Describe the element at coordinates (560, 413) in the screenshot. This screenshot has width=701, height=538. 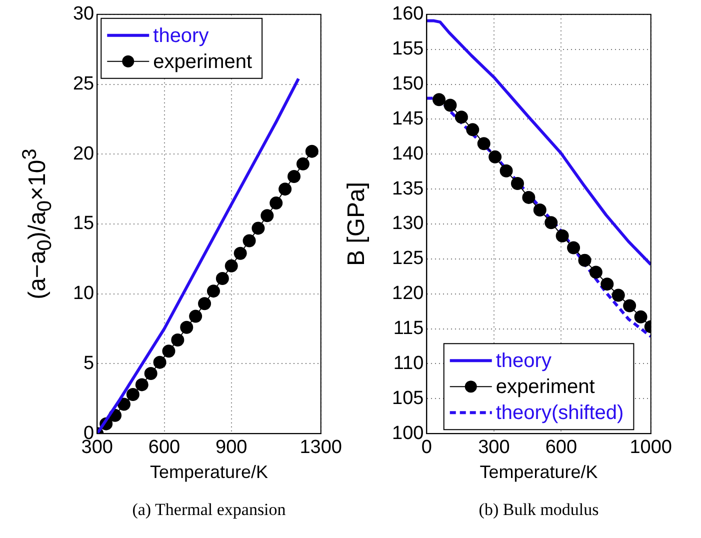
I see `legend-label: theory(shifted)` at that location.